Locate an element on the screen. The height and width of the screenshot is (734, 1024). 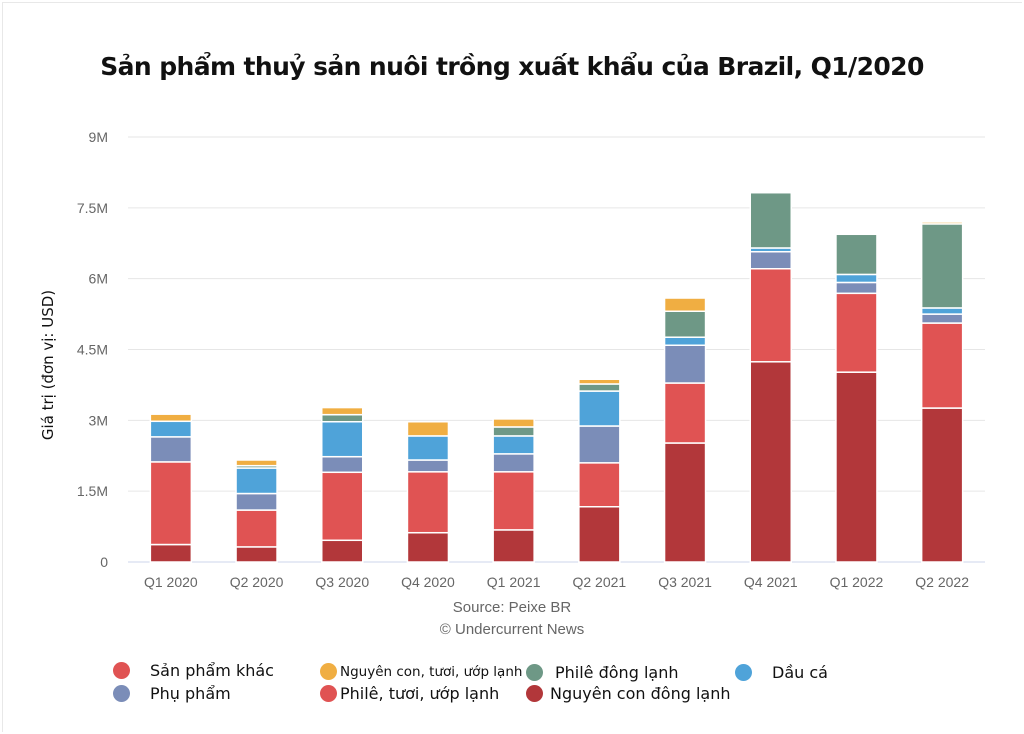
legend-item: Dầu cá is located at coordinates (781, 672).